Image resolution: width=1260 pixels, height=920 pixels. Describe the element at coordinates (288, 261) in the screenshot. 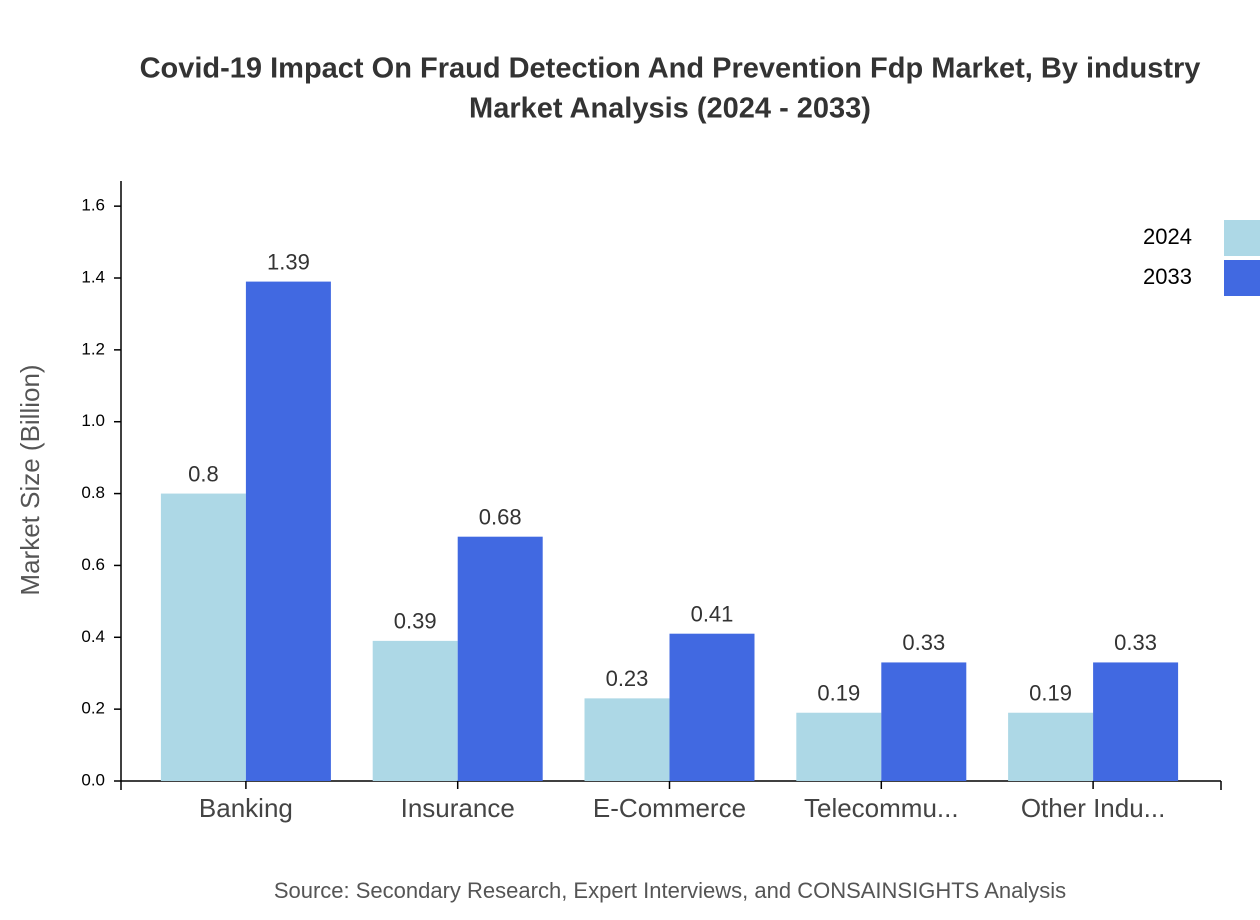

I see `bar-value-label: 1.39` at that location.